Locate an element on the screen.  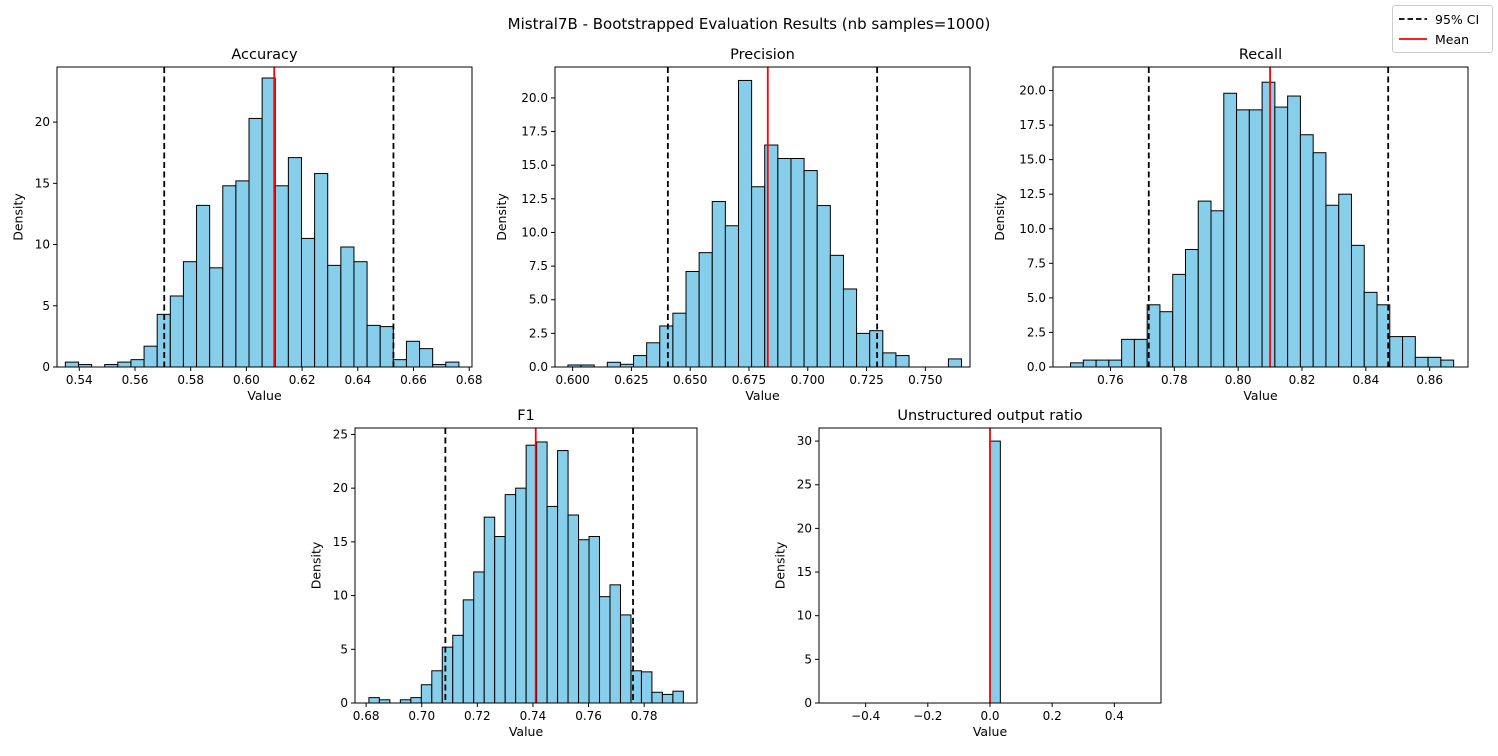
x-tick-label: 0.82 is located at coordinates (1302, 380).